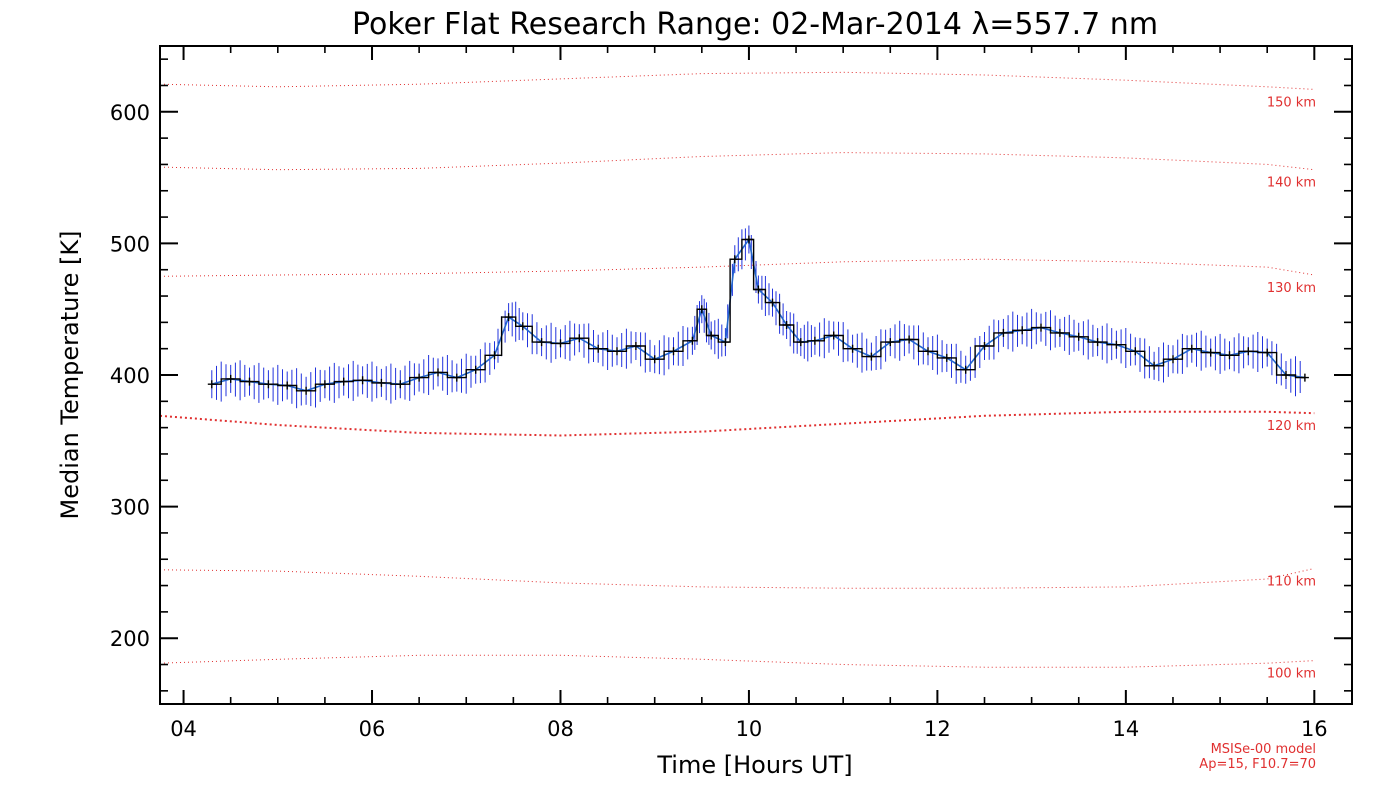  I want to click on x-tick-label: 16, so click(1314, 729).